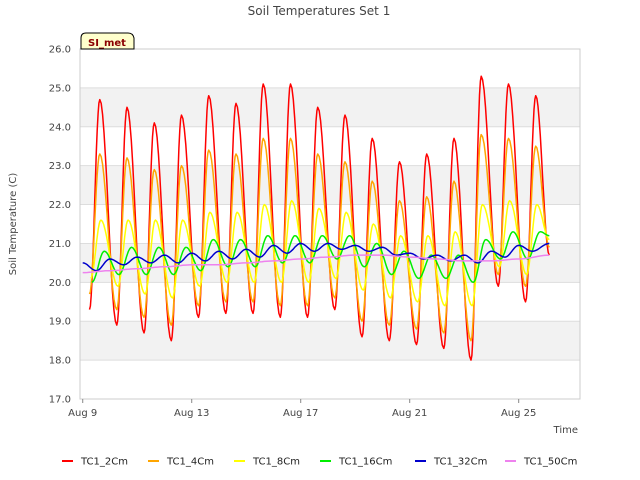 This screenshot has height=480, width=640. What do you see at coordinates (60, 88) in the screenshot?
I see `y-tick-label: 25.0` at bounding box center [60, 88].